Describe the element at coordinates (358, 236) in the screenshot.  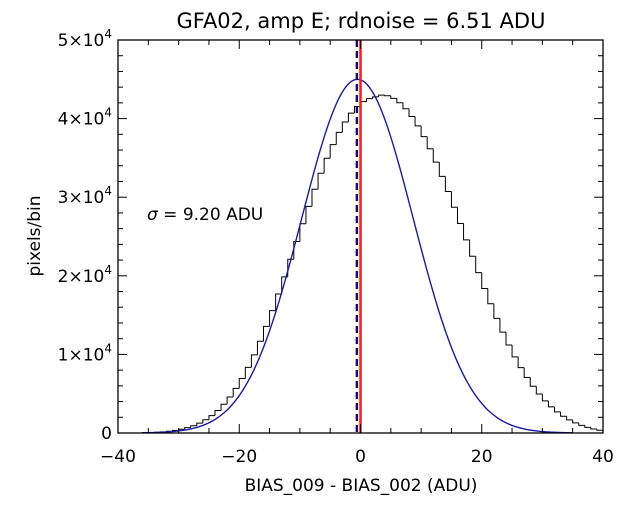
I see `reference-lines` at that location.